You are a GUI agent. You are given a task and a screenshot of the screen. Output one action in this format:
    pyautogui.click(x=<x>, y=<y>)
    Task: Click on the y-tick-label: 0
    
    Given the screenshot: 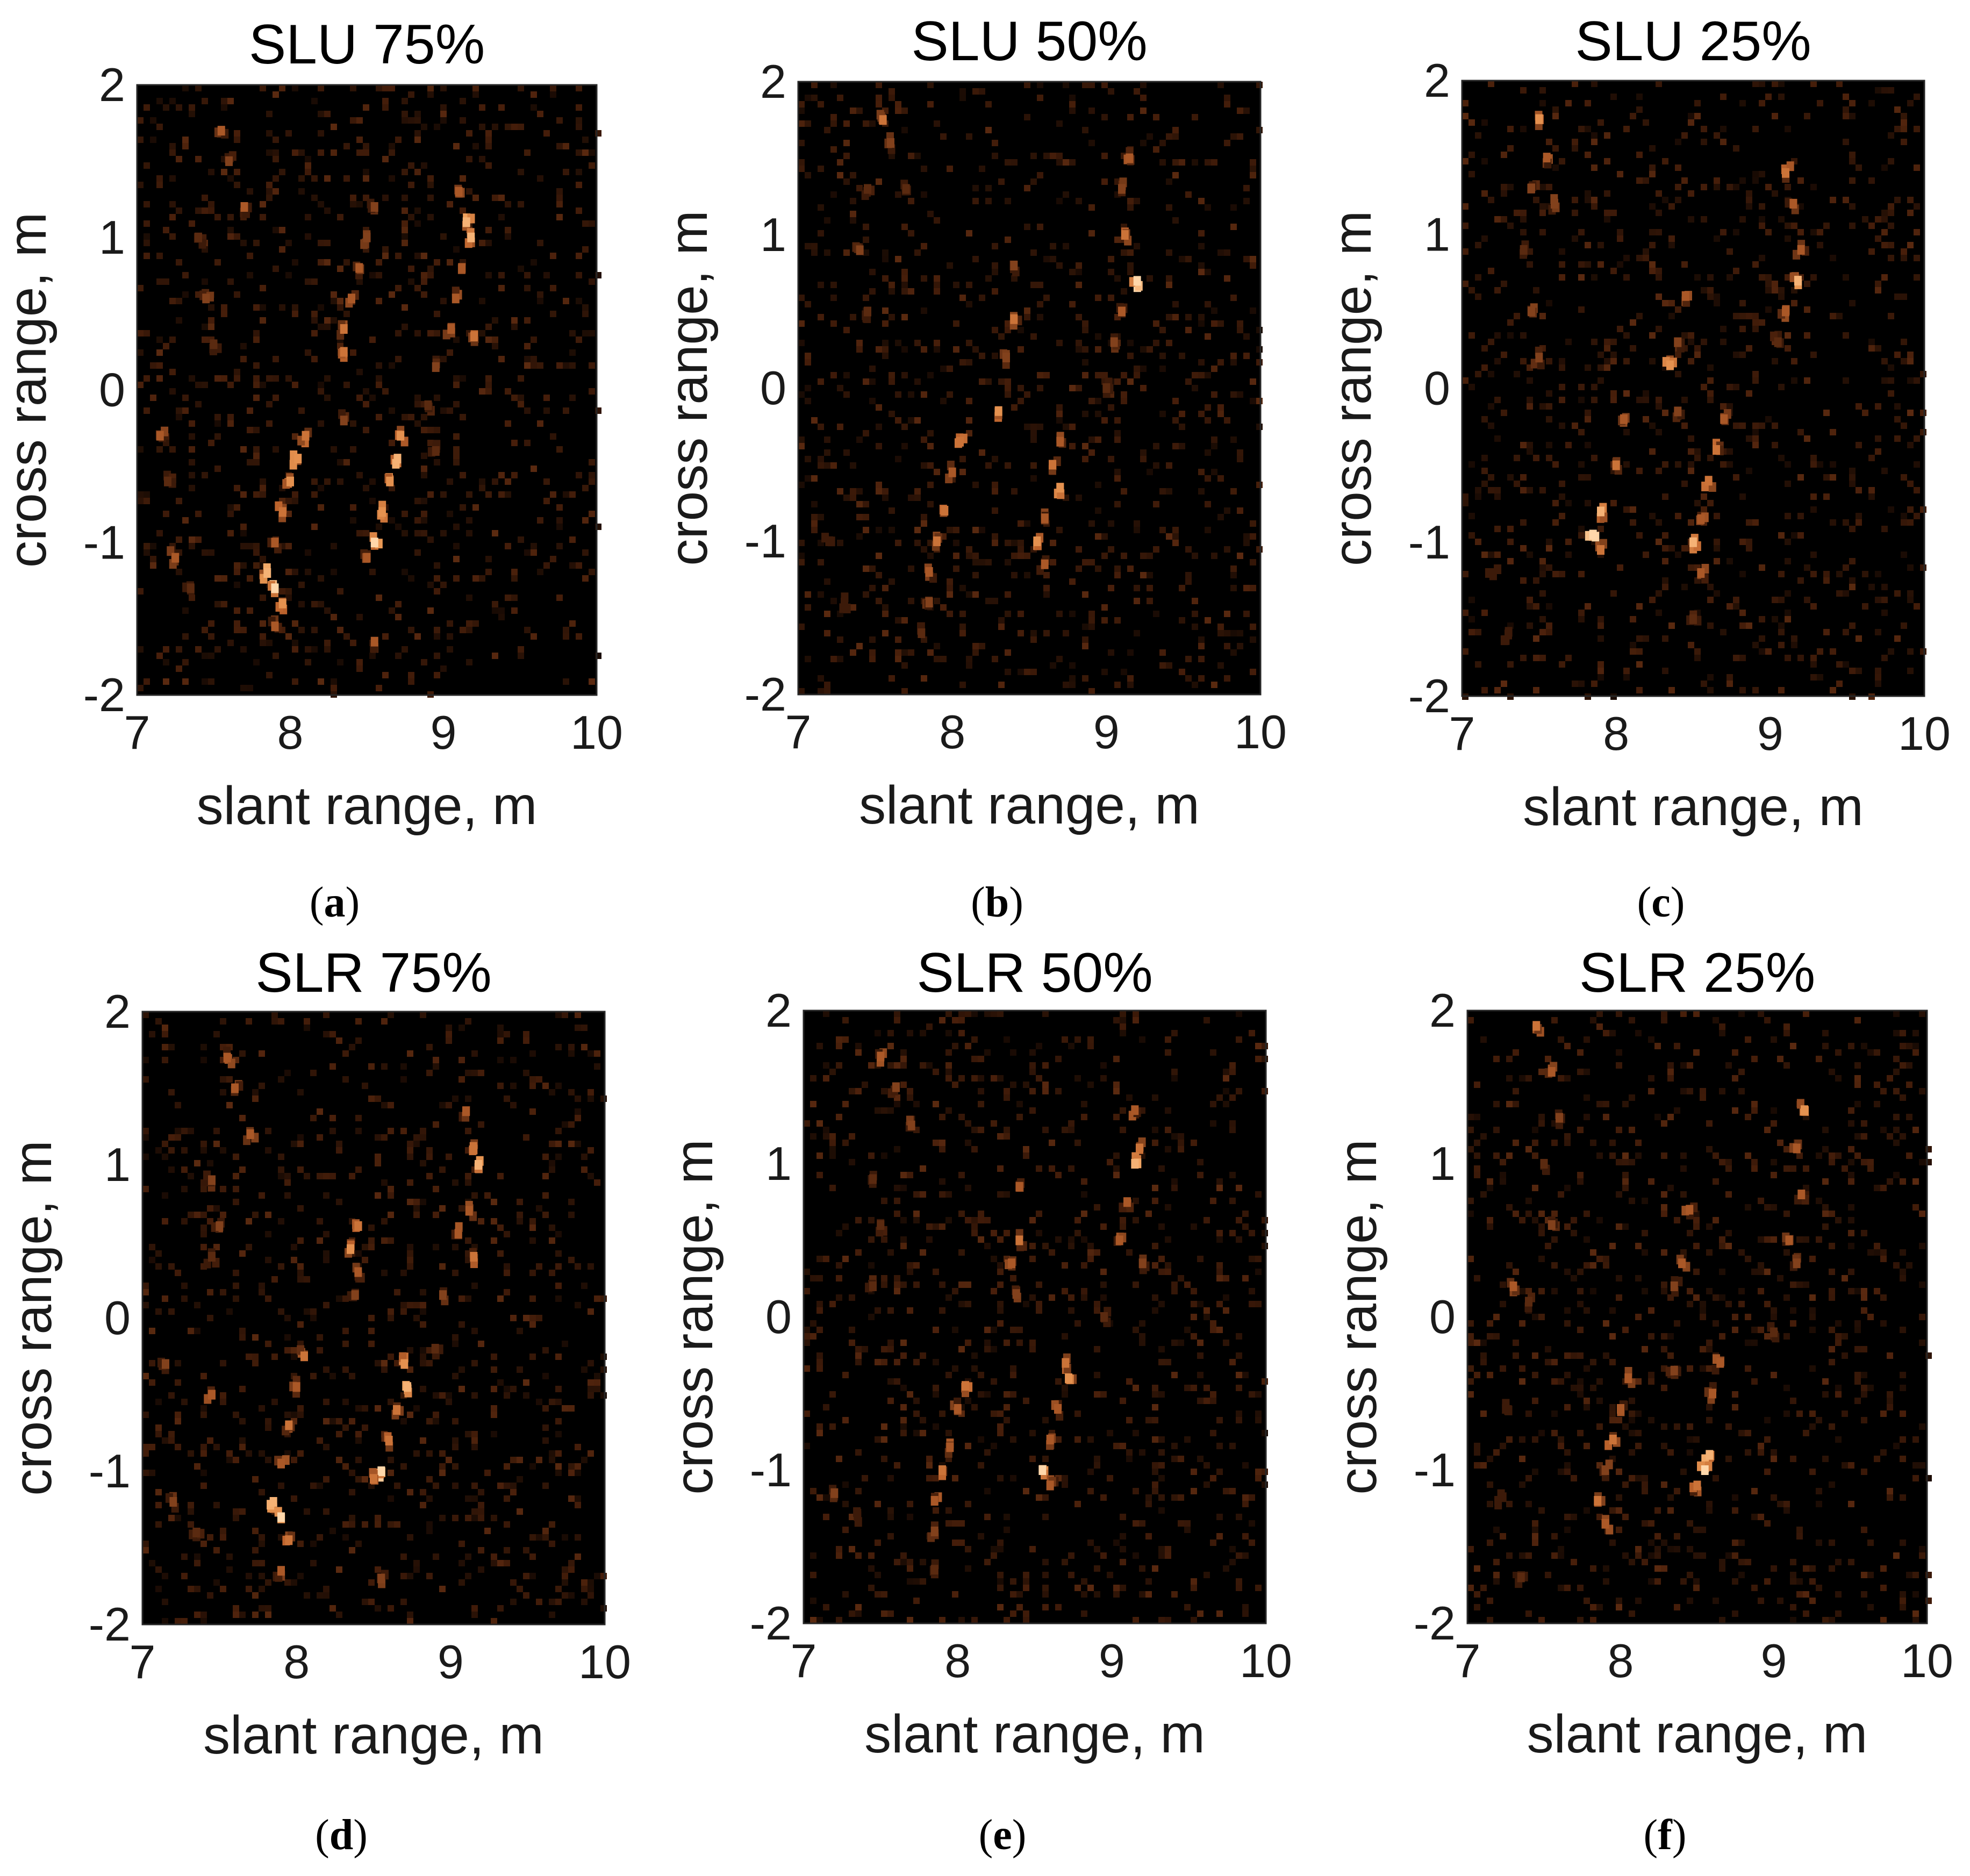 What is the action you would take?
    pyautogui.click(x=117, y=1317)
    